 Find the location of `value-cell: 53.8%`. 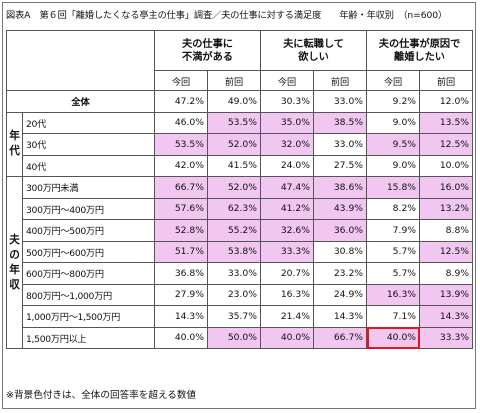

value-cell: 53.8% is located at coordinates (234, 251).